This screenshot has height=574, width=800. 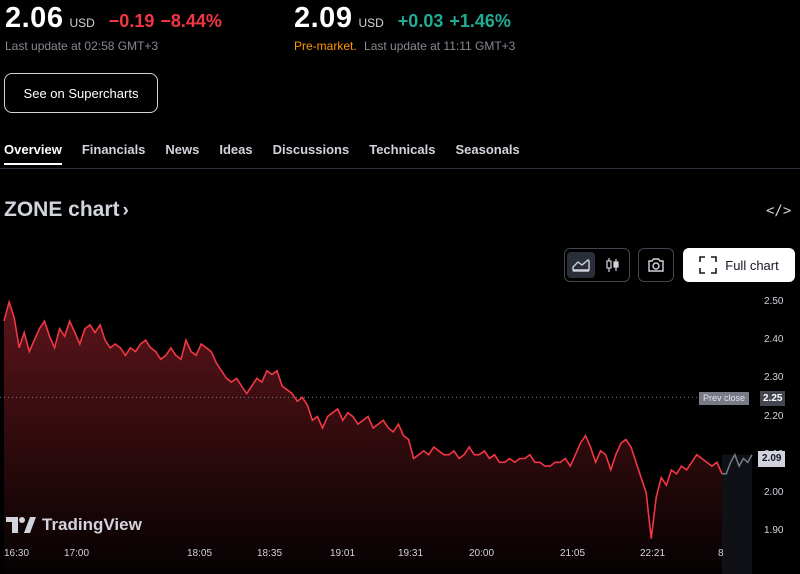 What do you see at coordinates (653, 553) in the screenshot?
I see `x-tick-label: 22:21` at bounding box center [653, 553].